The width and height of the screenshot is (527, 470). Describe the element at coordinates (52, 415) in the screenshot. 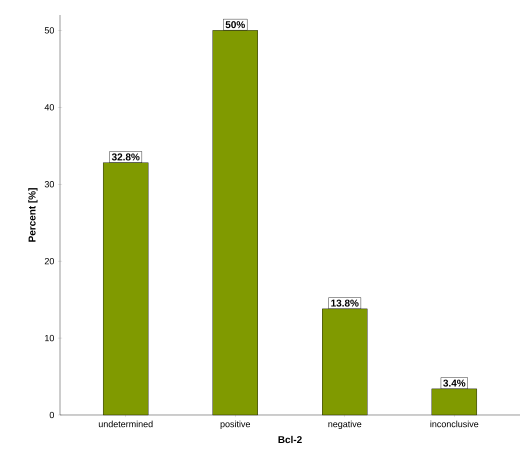

I see `y-tick-label: 0` at that location.